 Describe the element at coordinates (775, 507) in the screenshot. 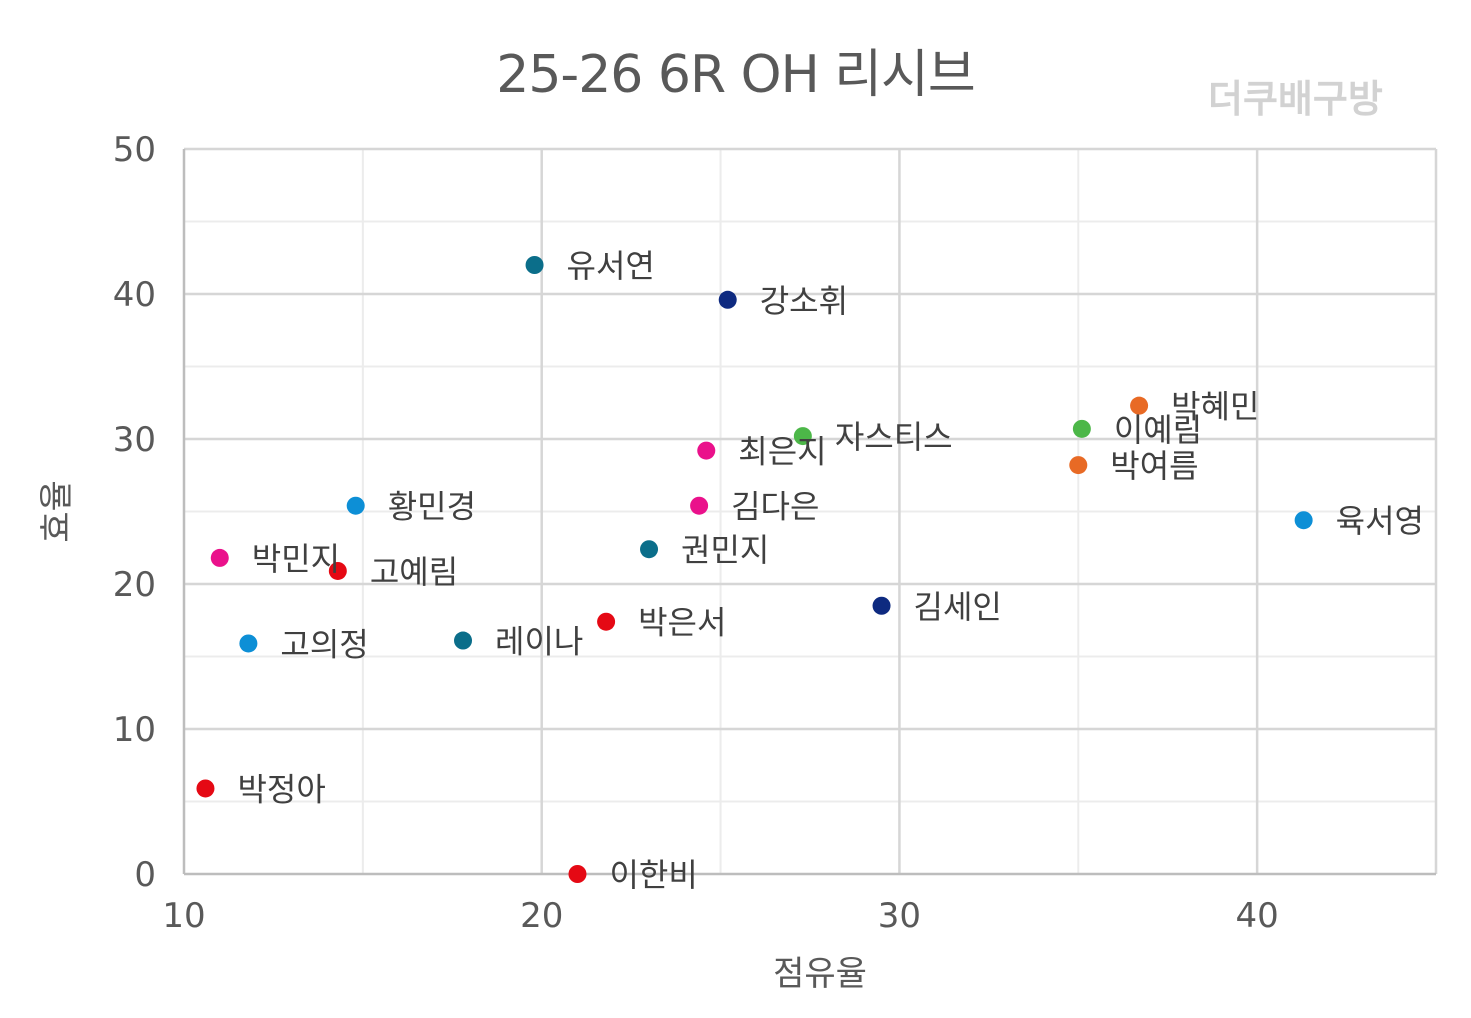

I see `data-label: 김다은` at that location.